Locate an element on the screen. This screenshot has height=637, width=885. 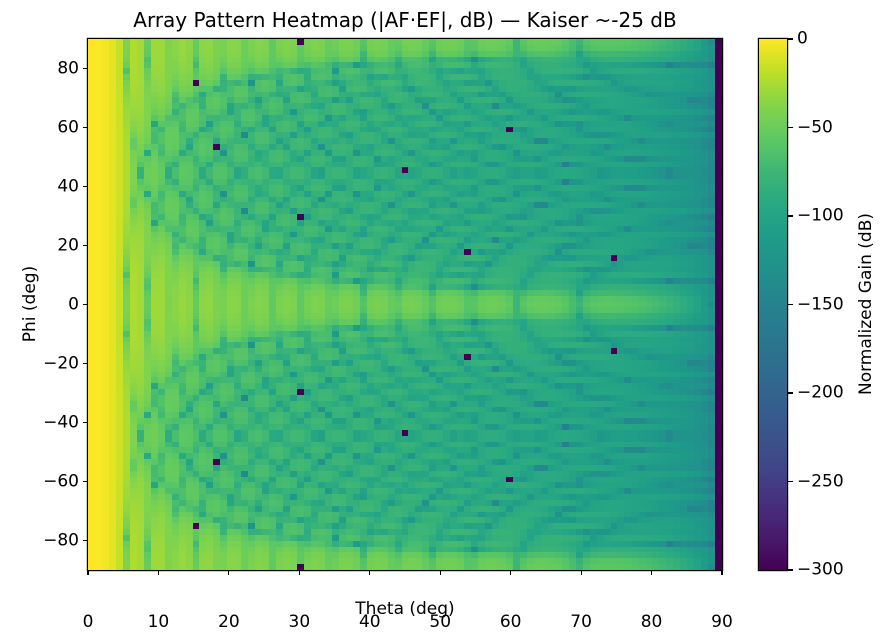
x-tick-label: 30 is located at coordinates (299, 622).